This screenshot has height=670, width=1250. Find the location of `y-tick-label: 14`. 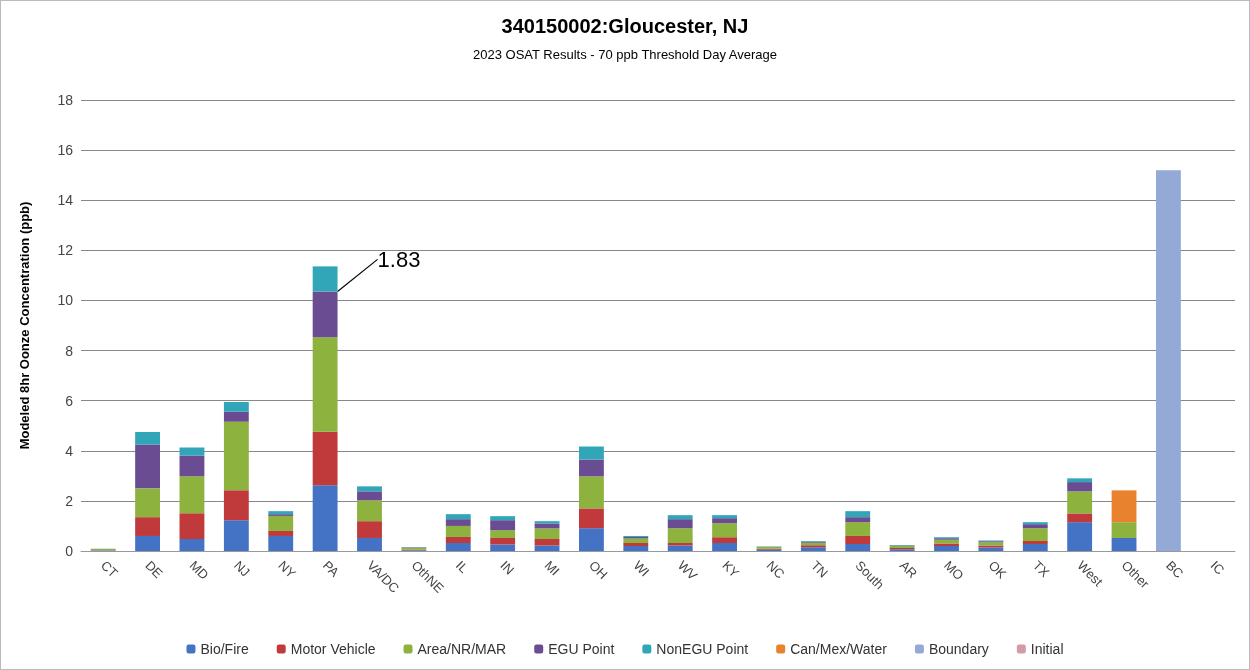

y-tick-label: 14 is located at coordinates (65, 200).